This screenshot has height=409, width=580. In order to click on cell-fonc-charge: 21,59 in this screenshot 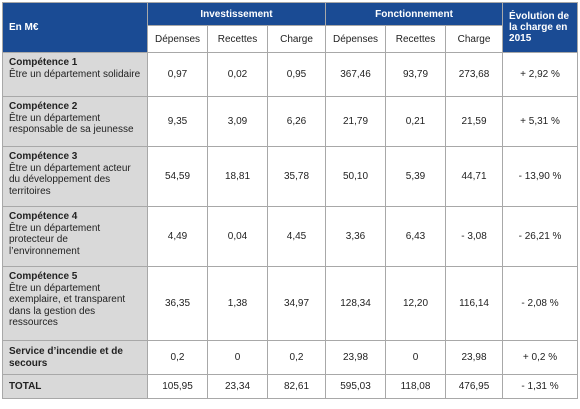, I will do `click(474, 121)`.